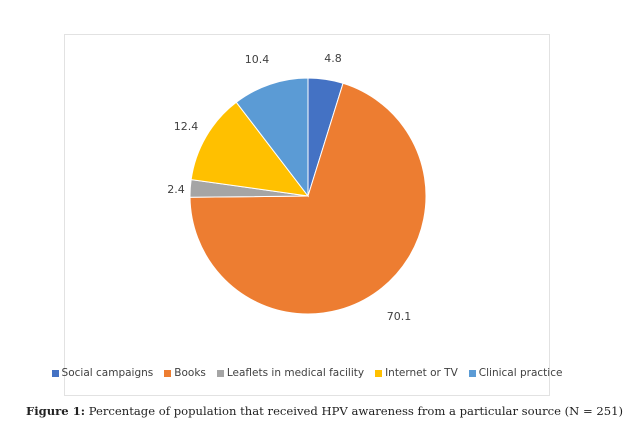  What do you see at coordinates (257, 59) in the screenshot?
I see `pie-label-clinical-practice: 10.4` at bounding box center [257, 59].